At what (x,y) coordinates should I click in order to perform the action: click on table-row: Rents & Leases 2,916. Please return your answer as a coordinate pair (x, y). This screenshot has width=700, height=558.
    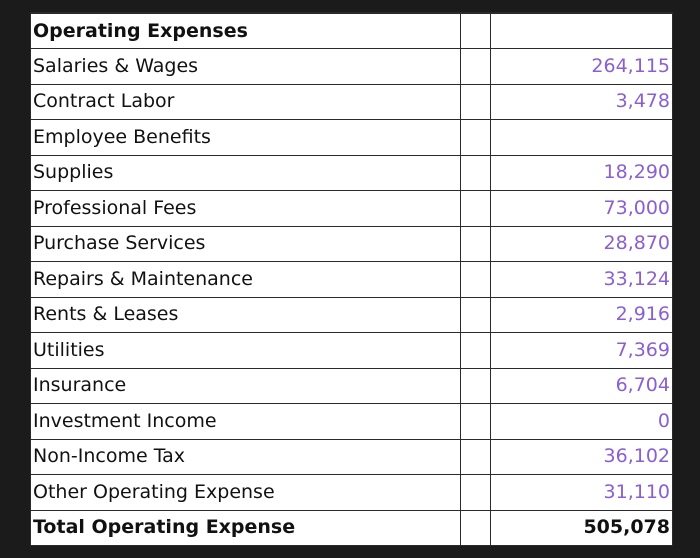
    Looking at the image, I should click on (351, 314).